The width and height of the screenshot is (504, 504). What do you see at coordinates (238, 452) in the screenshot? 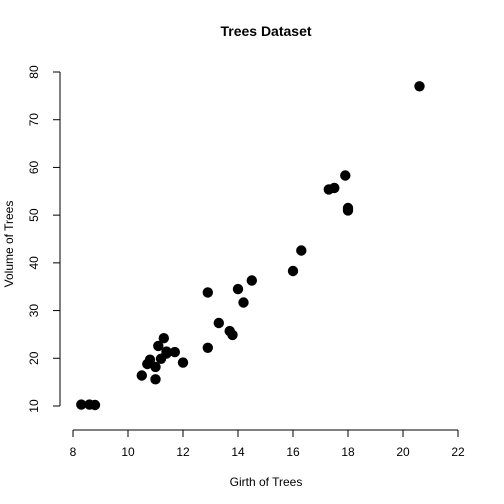
I see `x-tick-label: 14` at bounding box center [238, 452].